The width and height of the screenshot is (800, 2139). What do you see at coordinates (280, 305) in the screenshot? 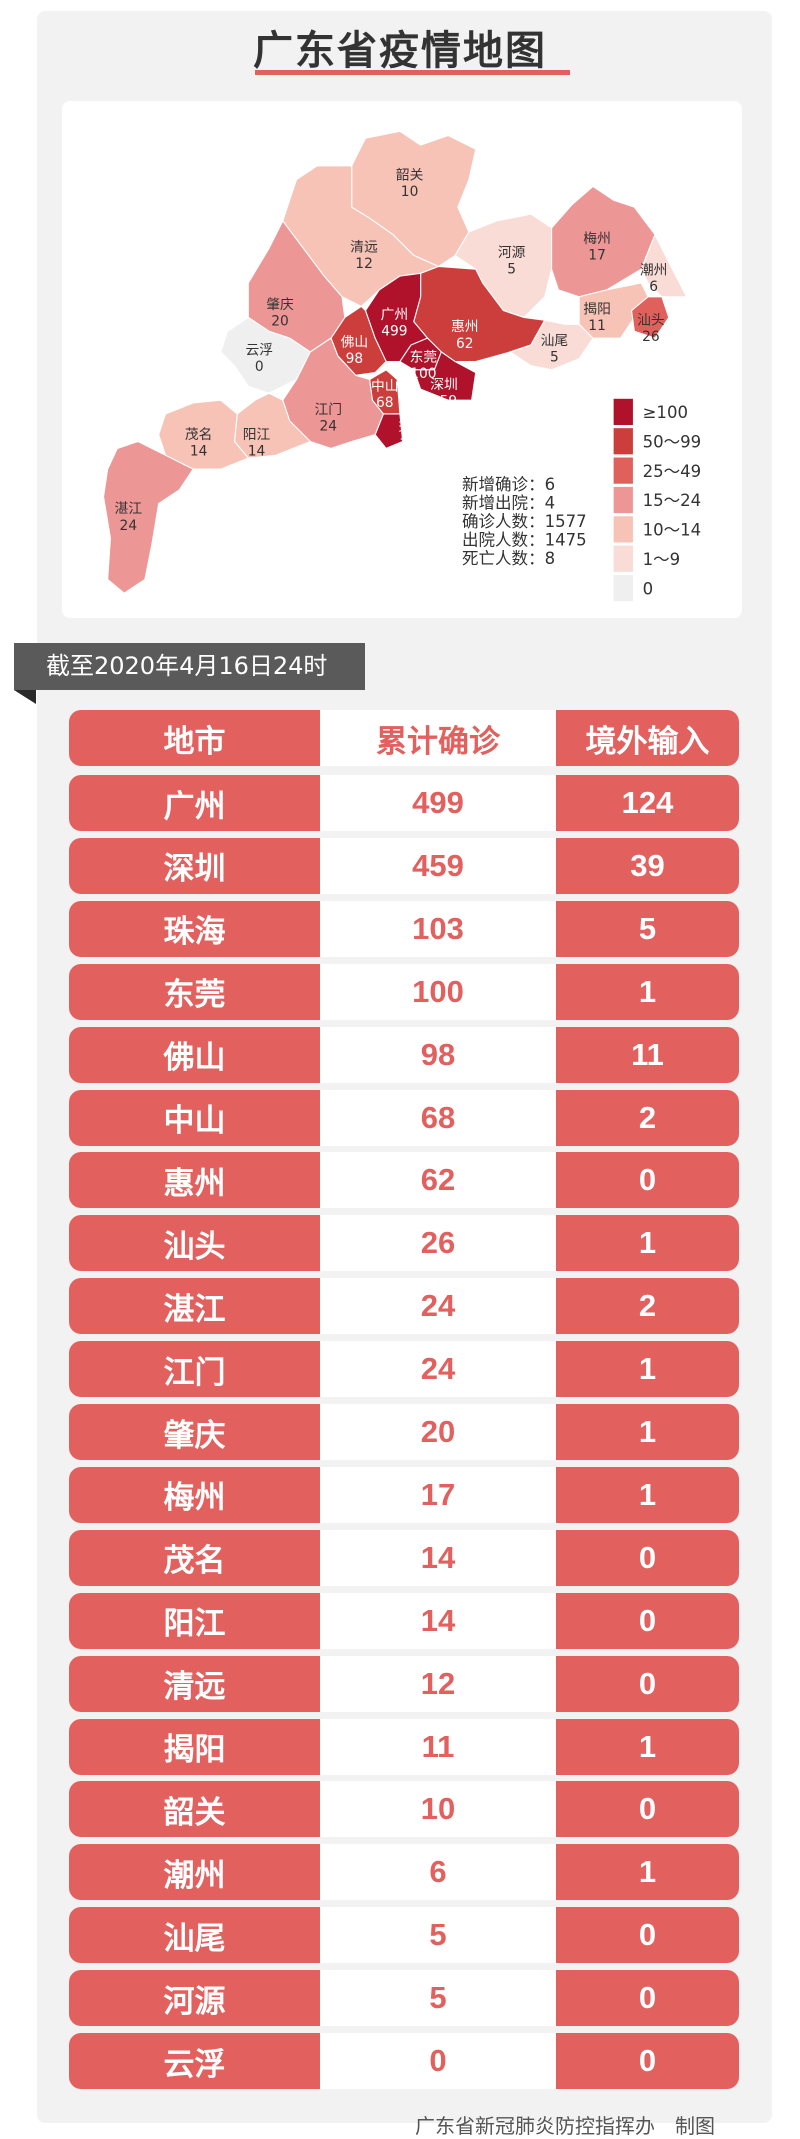
I see `region-name-label: 肇庆` at bounding box center [280, 305].